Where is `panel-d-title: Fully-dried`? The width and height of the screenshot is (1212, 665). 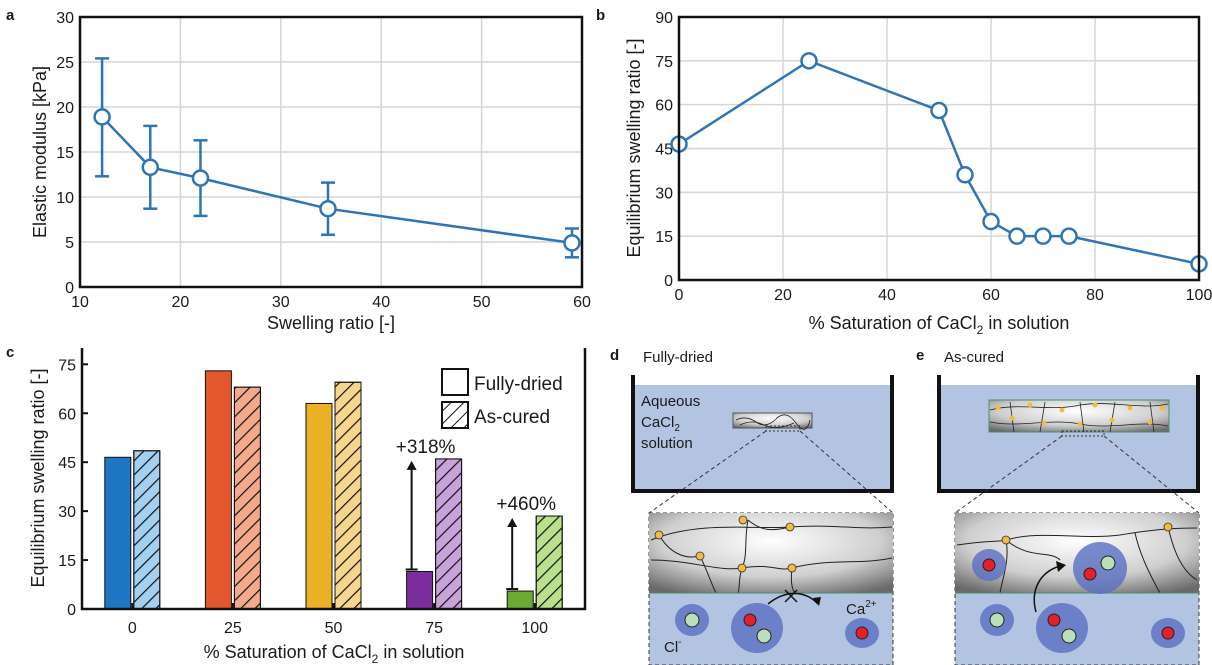 panel-d-title: Fully-dried is located at coordinates (678, 357).